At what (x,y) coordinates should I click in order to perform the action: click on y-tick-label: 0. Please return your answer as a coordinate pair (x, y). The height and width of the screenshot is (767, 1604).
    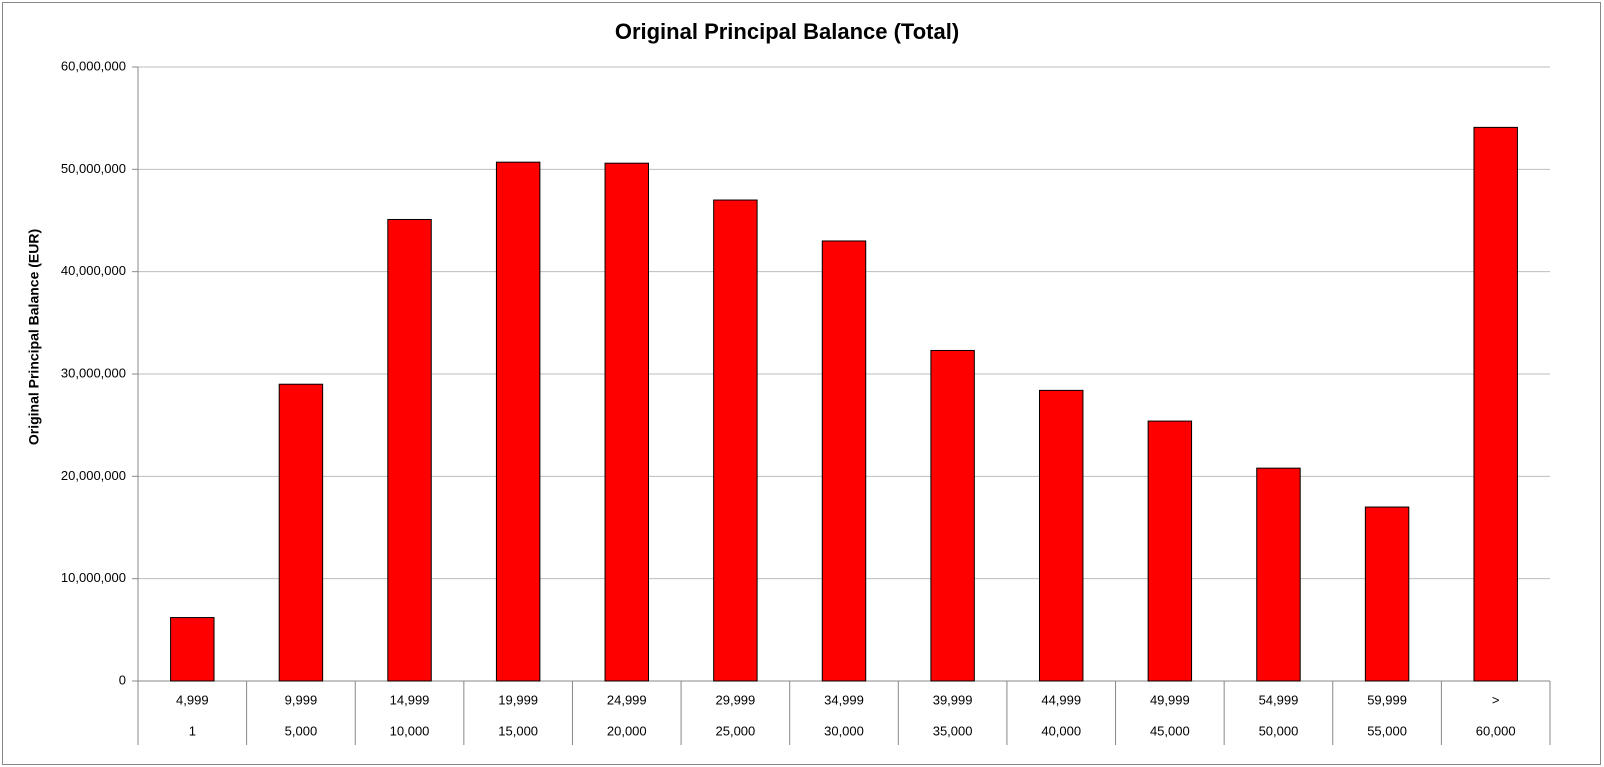
    Looking at the image, I should click on (122, 679).